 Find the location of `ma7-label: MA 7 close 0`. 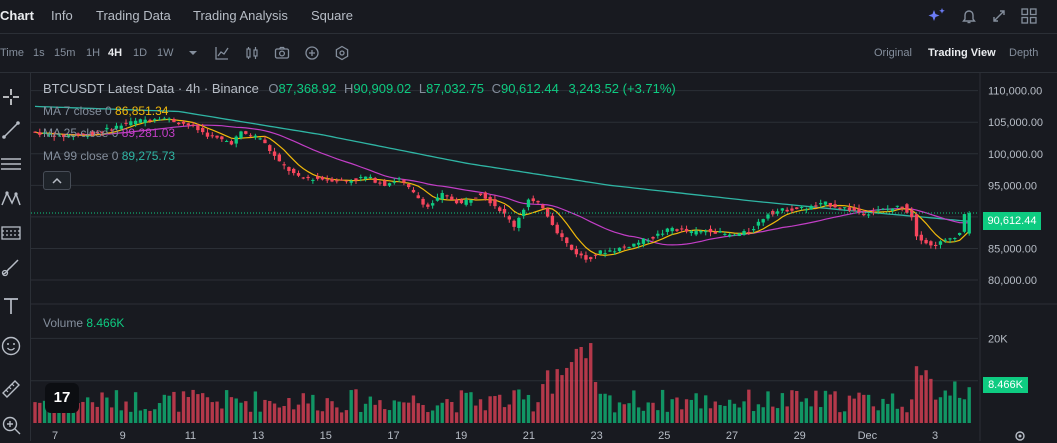

ma7-label: MA 7 close 0 is located at coordinates (77, 111).